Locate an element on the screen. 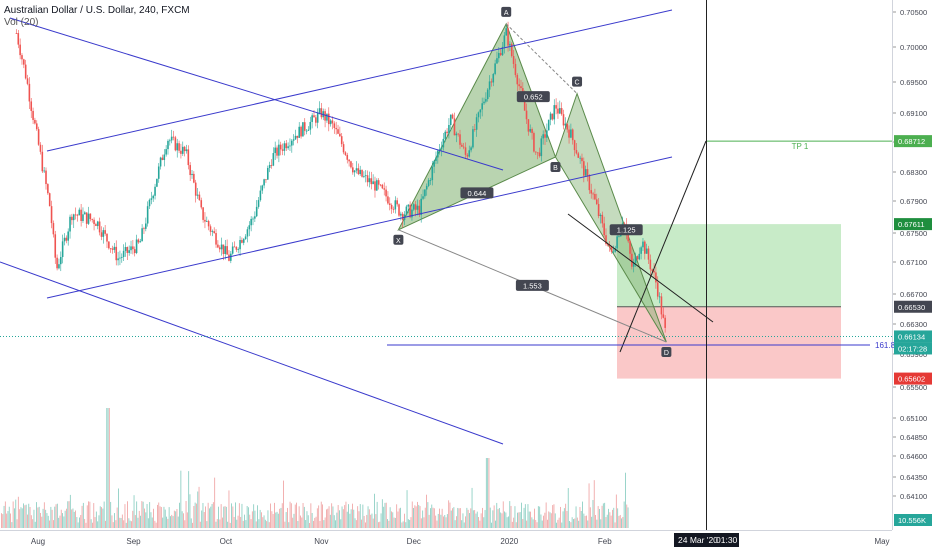 This screenshot has width=932, height=555. harmonic-point-d-marker is located at coordinates (666, 352).